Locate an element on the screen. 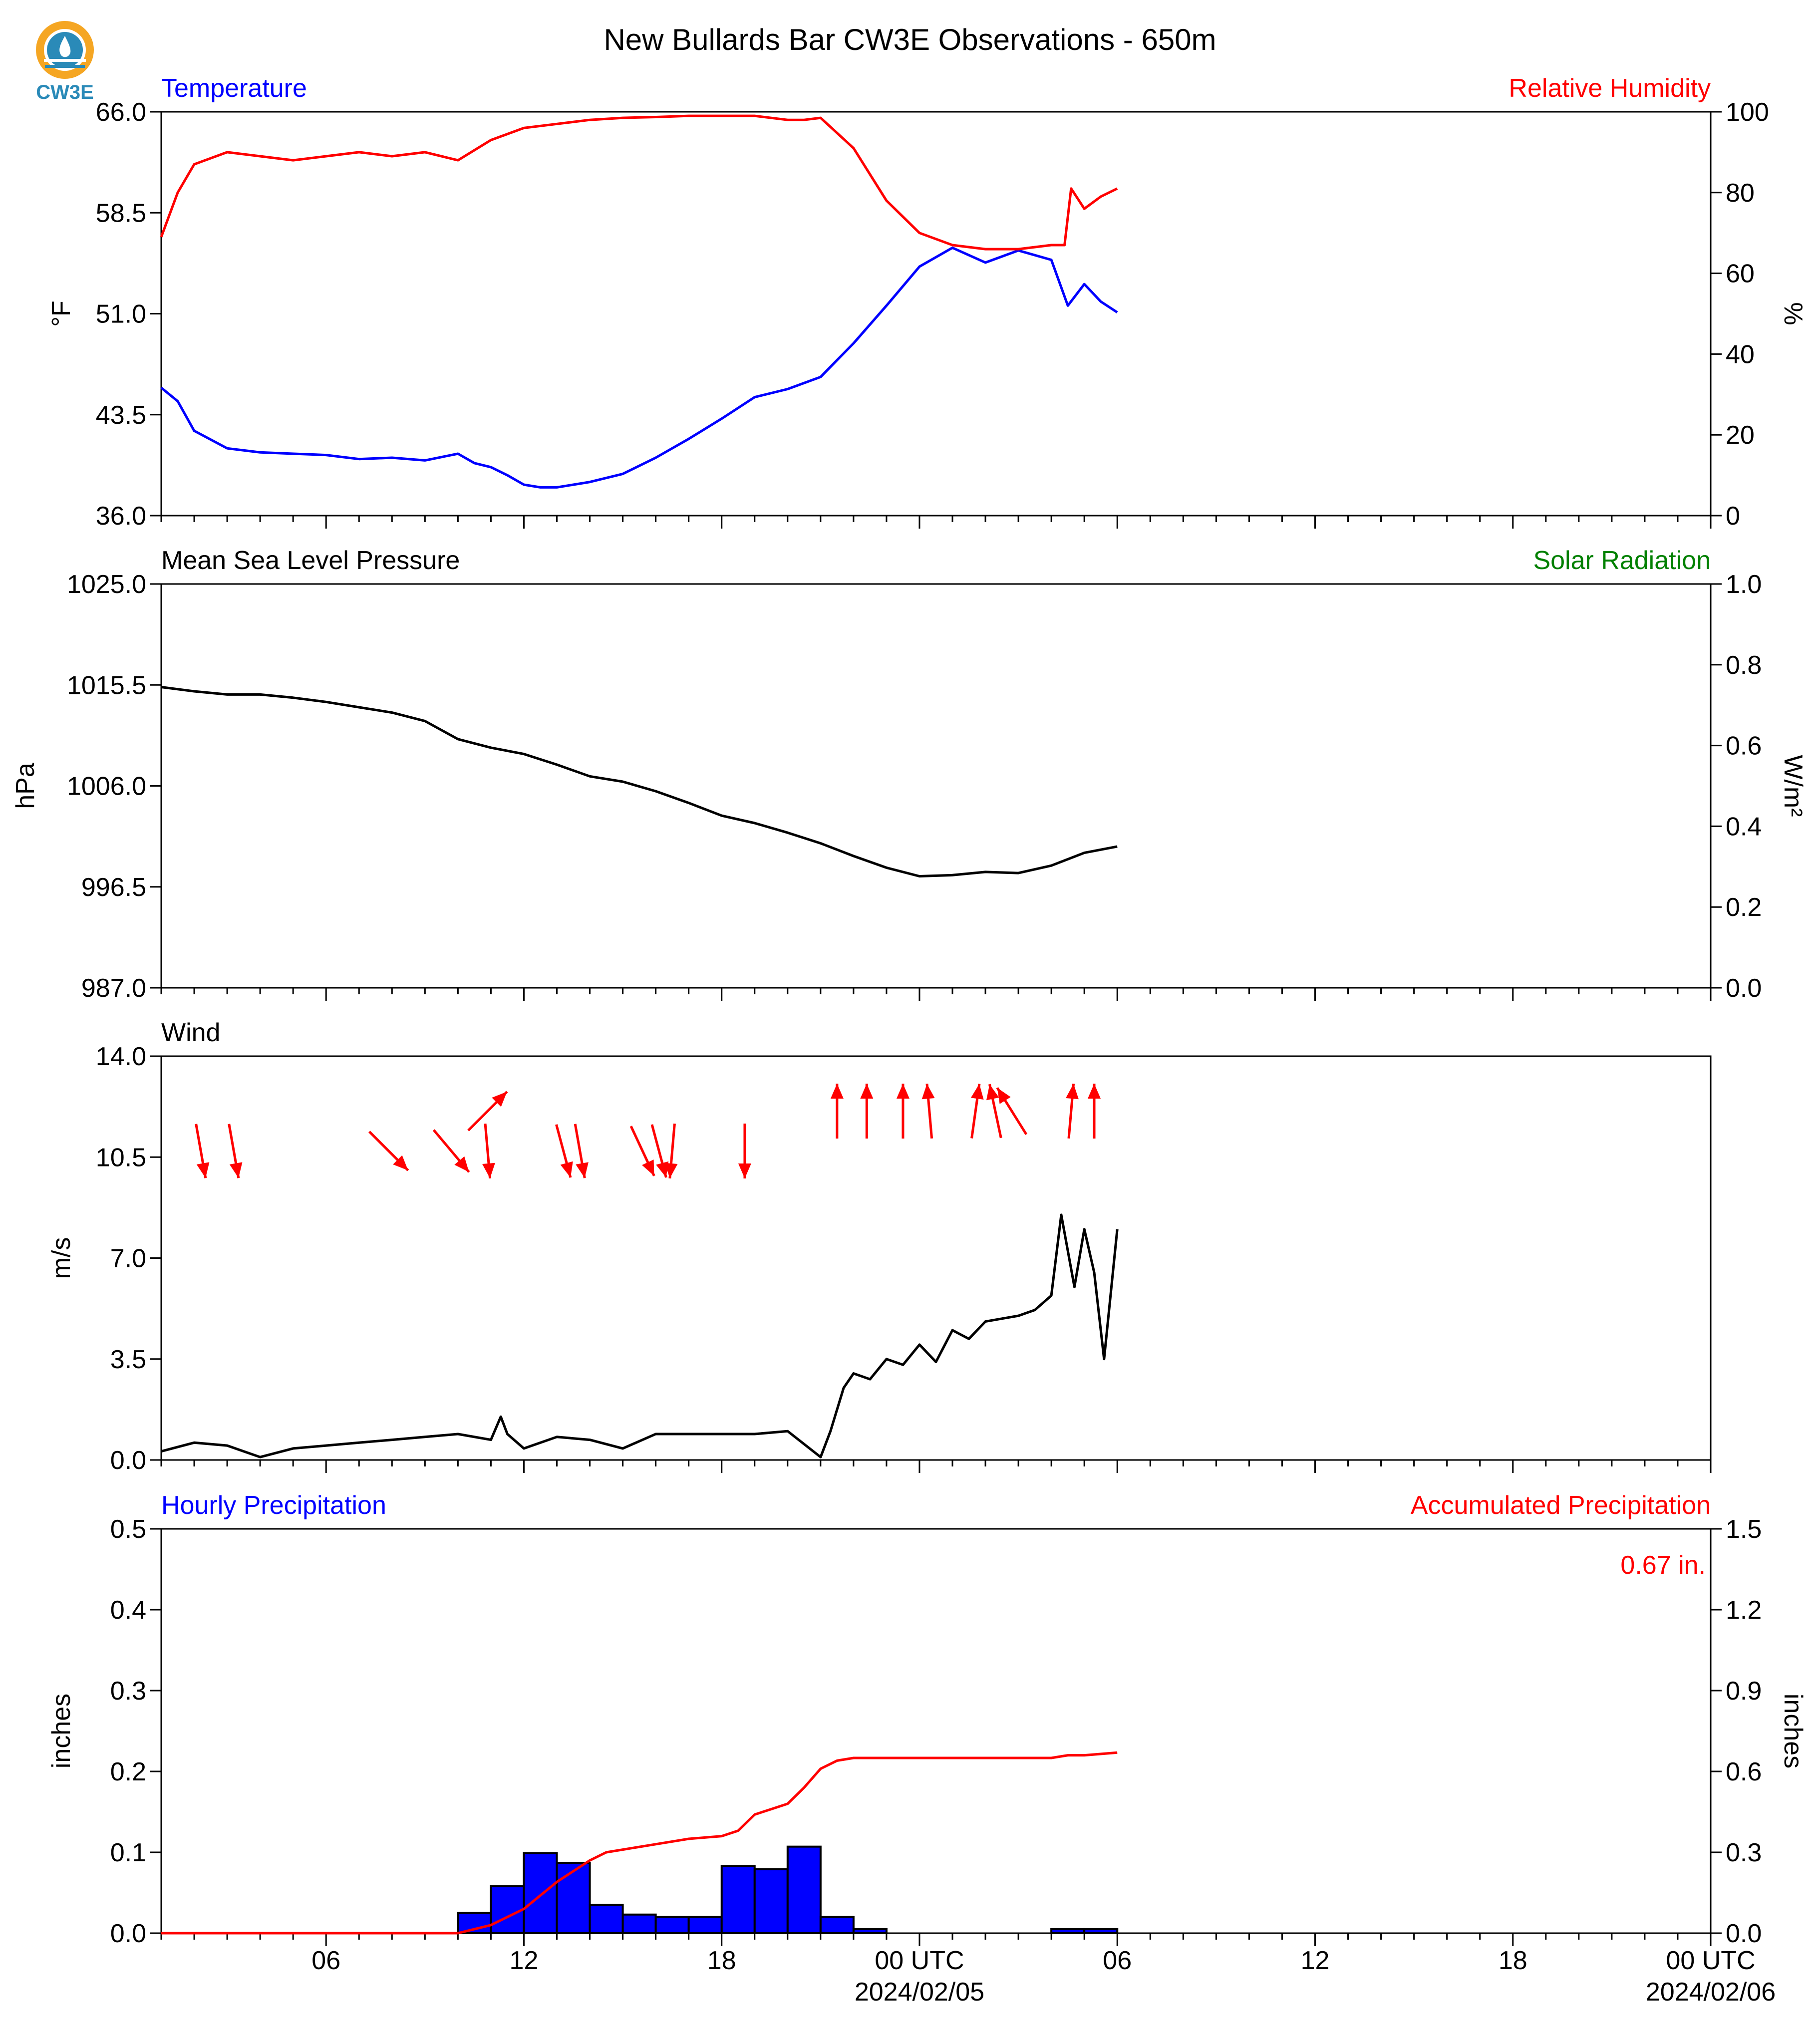 Image resolution: width=1820 pixels, height=2028 pixels. y-tick-label-right: 20 is located at coordinates (1740, 435).